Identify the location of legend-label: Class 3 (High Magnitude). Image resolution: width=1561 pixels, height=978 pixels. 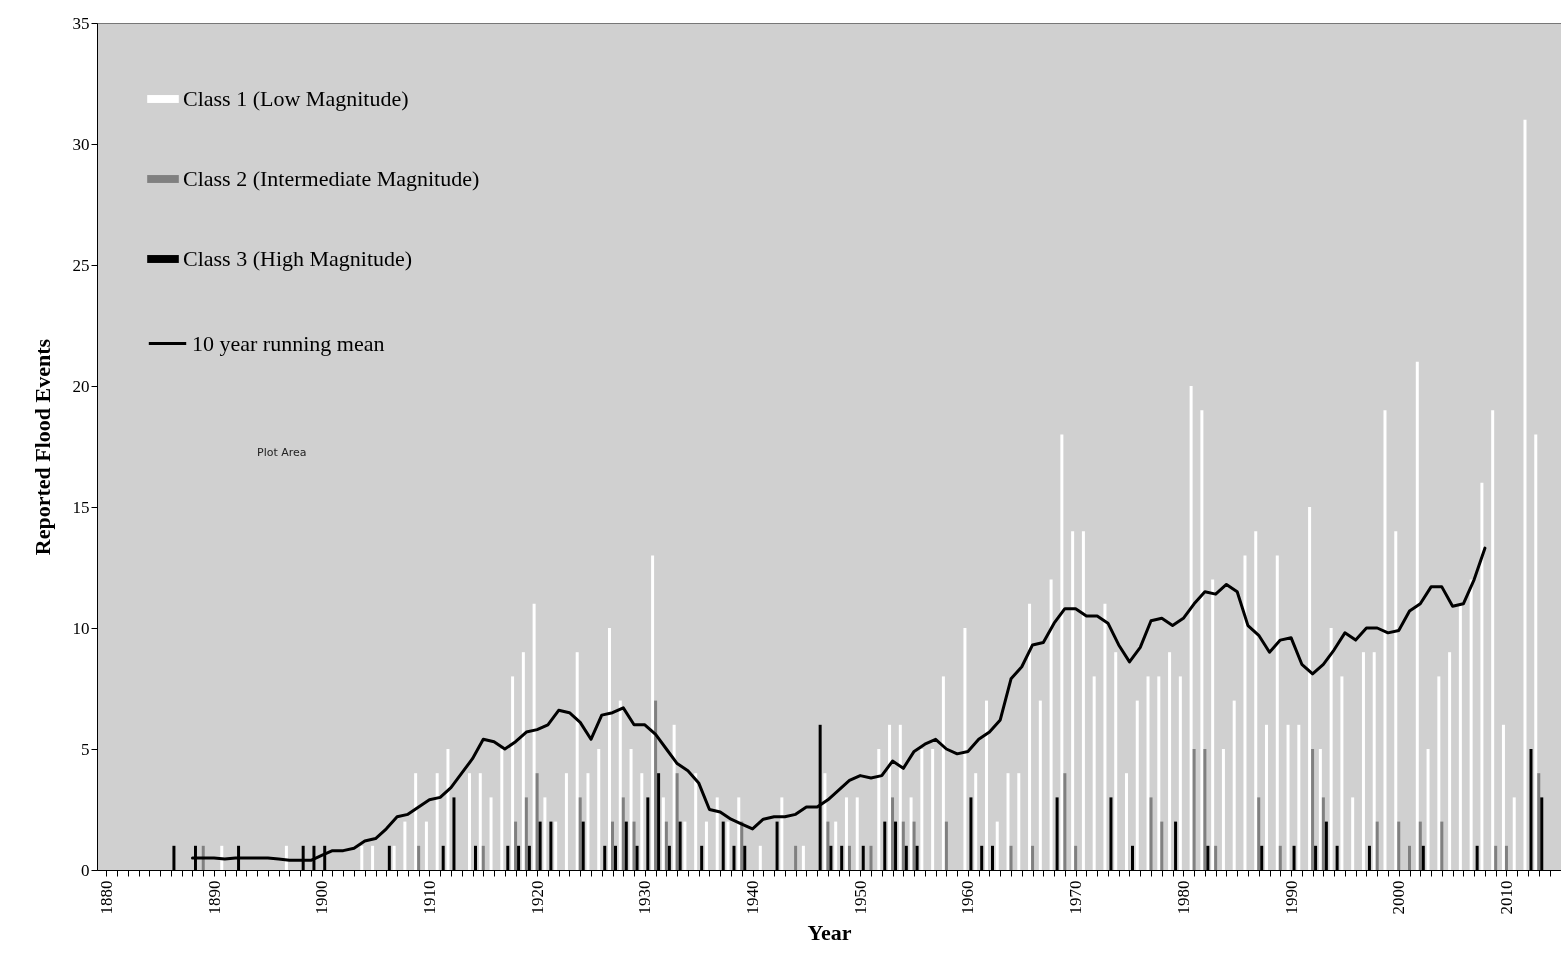
(298, 258).